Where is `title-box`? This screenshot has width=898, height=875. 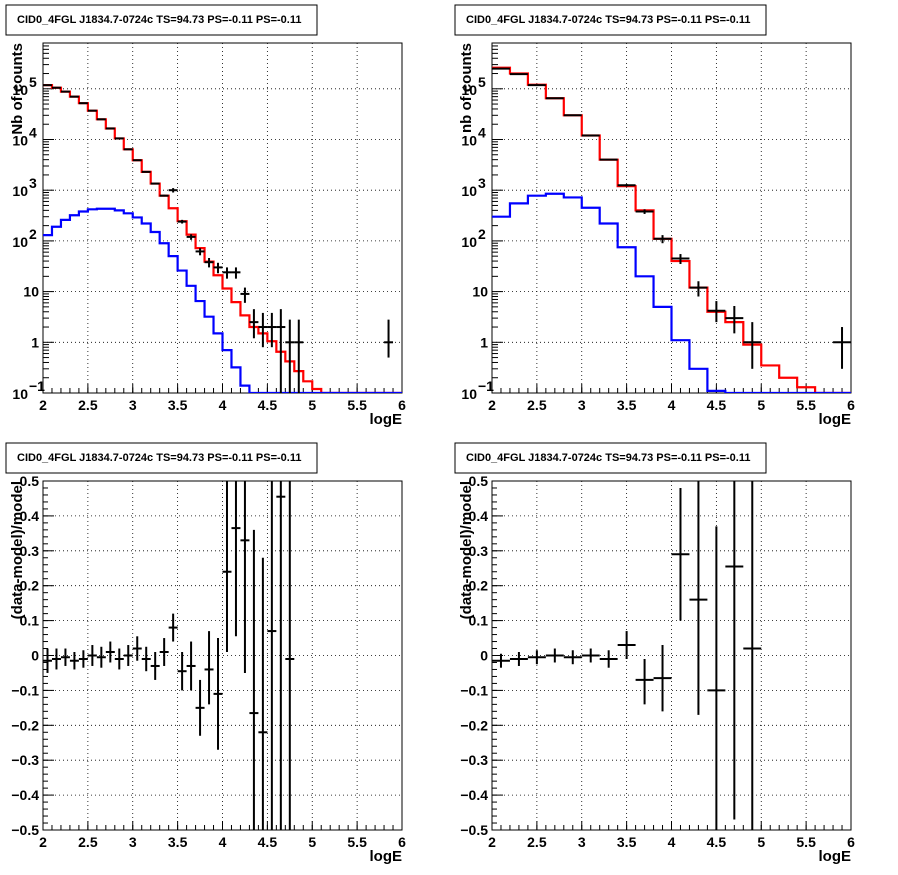 title-box is located at coordinates (610, 20).